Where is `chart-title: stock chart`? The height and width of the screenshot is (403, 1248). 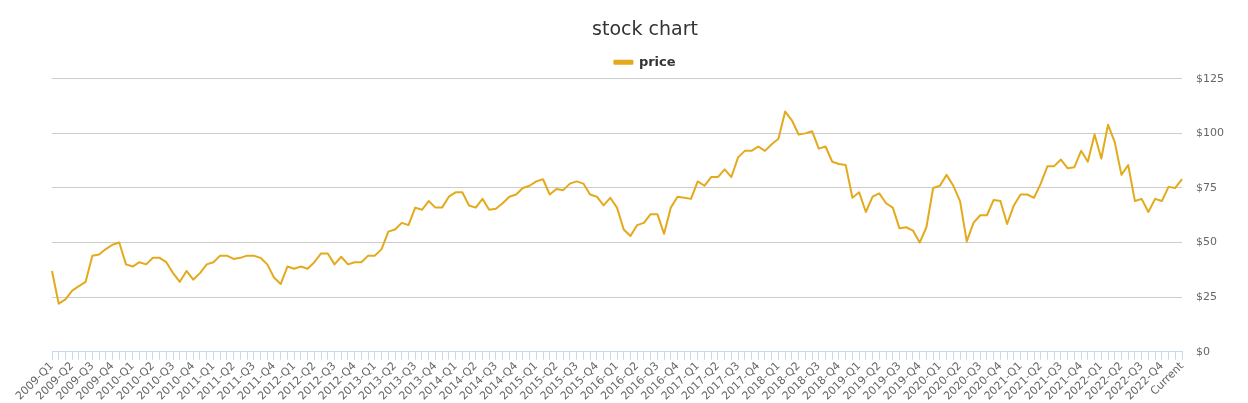 chart-title: stock chart is located at coordinates (645, 28).